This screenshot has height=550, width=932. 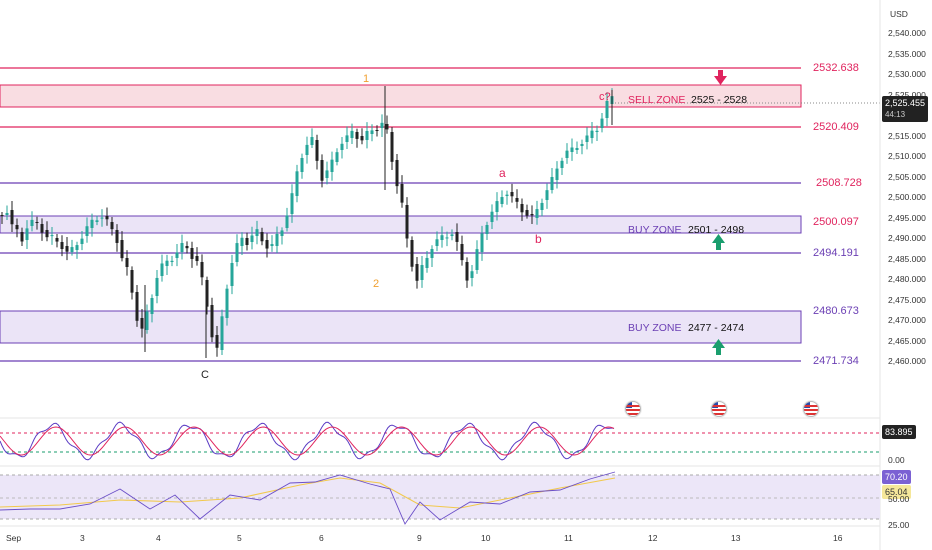 What do you see at coordinates (895, 114) in the screenshot?
I see `bar-countdown: 44:13` at bounding box center [895, 114].